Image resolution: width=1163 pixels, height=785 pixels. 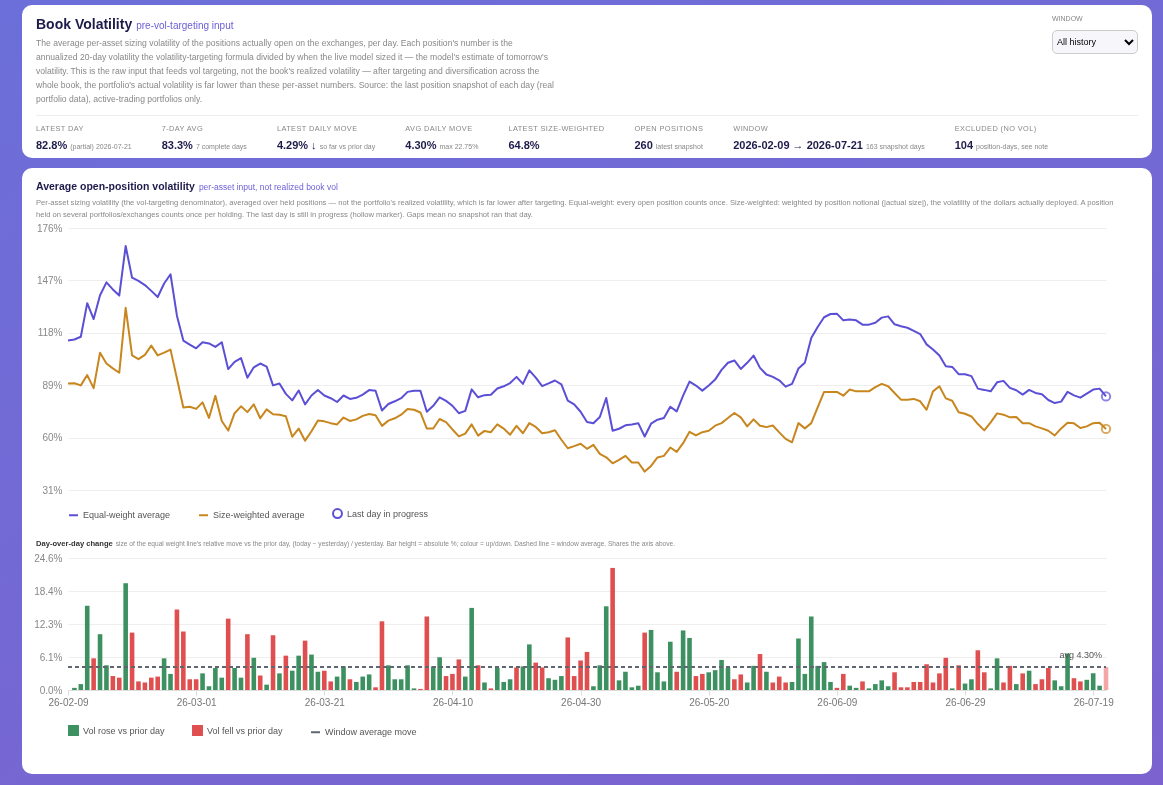 I want to click on x-tick-label: 26-04-30, so click(x=581, y=702).